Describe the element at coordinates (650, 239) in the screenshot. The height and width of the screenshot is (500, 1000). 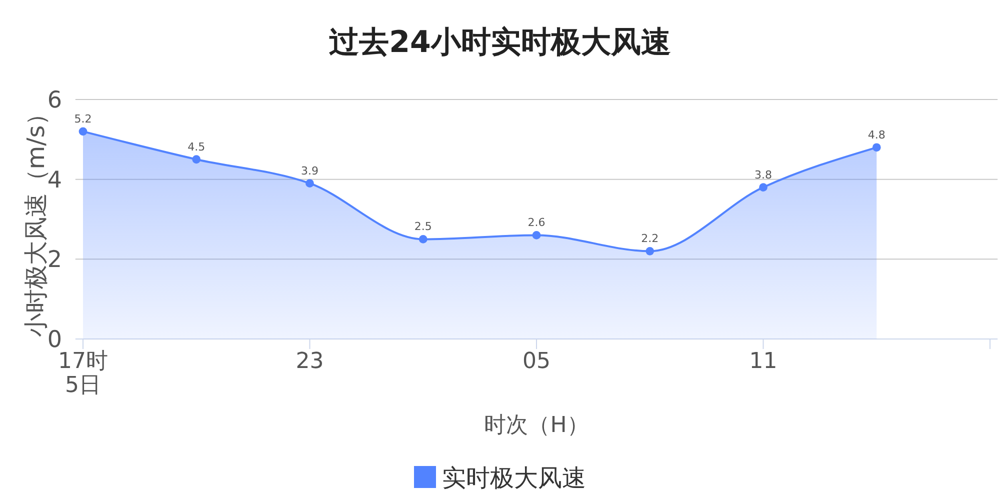
I see `data-label: 2.2` at that location.